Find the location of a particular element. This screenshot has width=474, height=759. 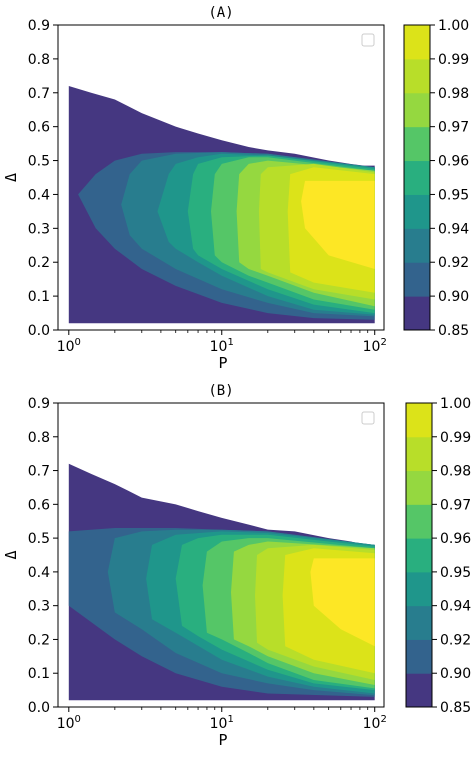

chart-title: (A) is located at coordinates (220, 13).